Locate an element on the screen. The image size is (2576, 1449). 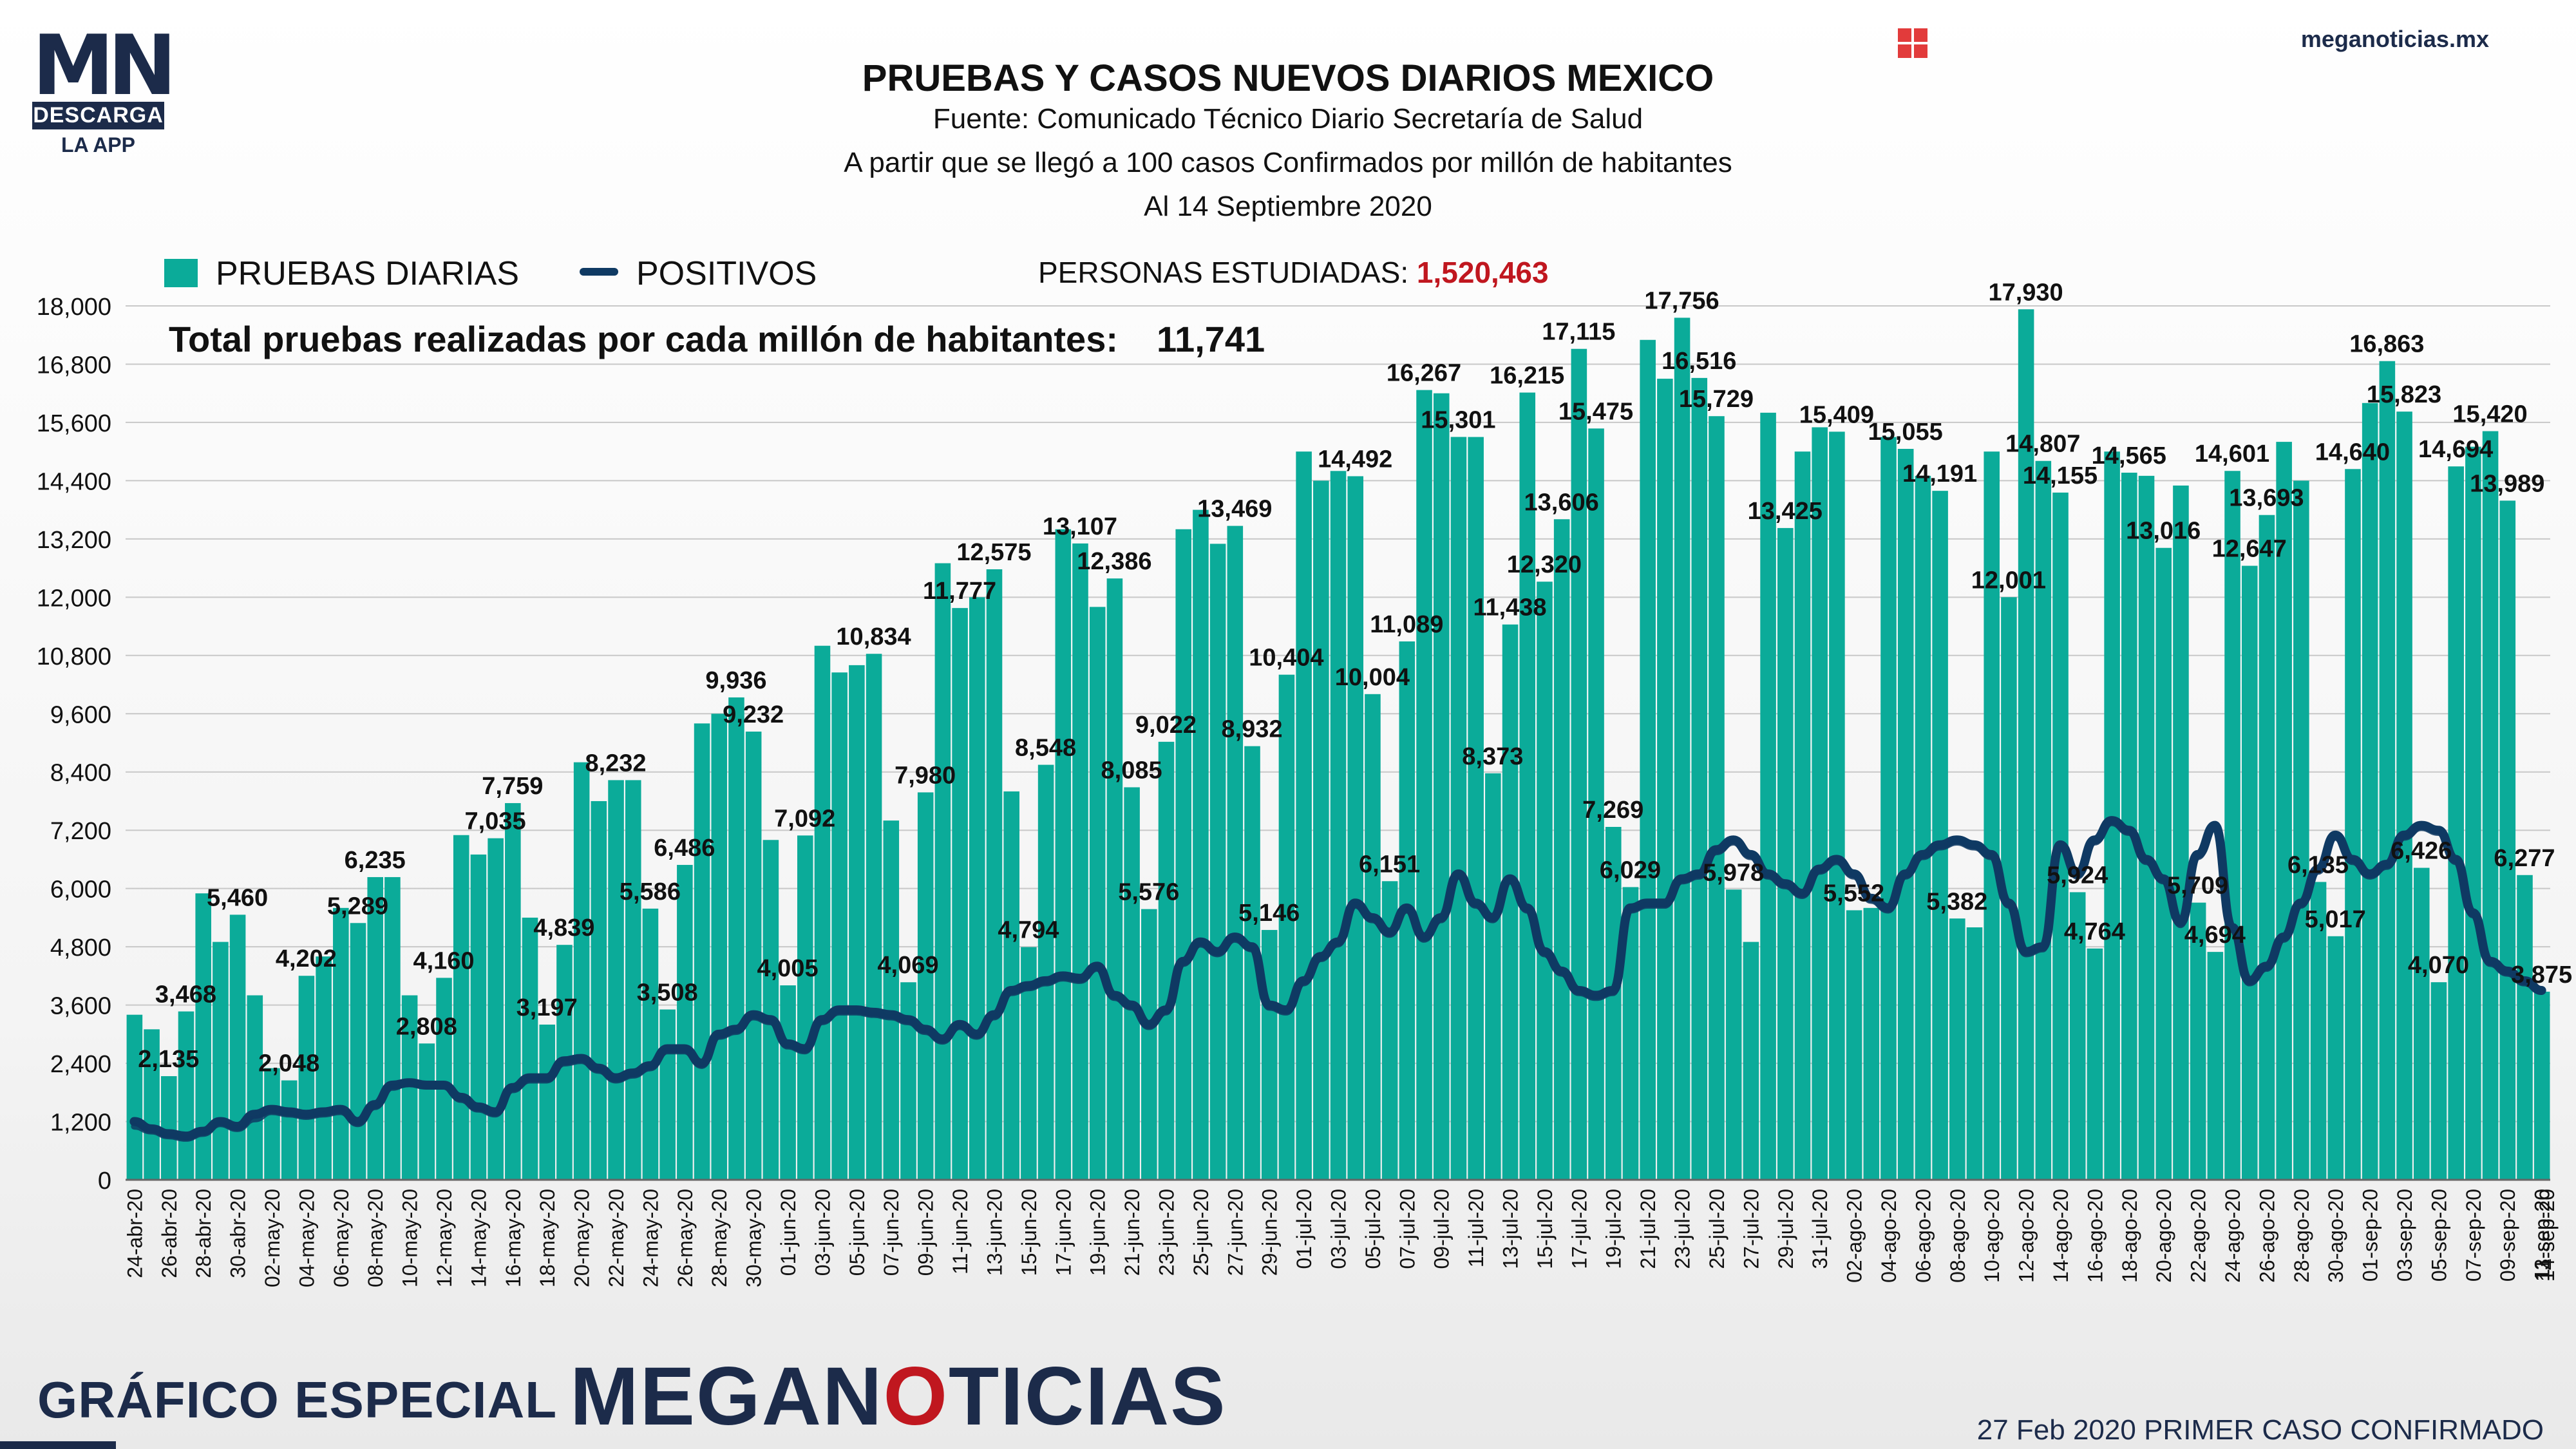
bar-value-label: 15,301 is located at coordinates (1458, 419).